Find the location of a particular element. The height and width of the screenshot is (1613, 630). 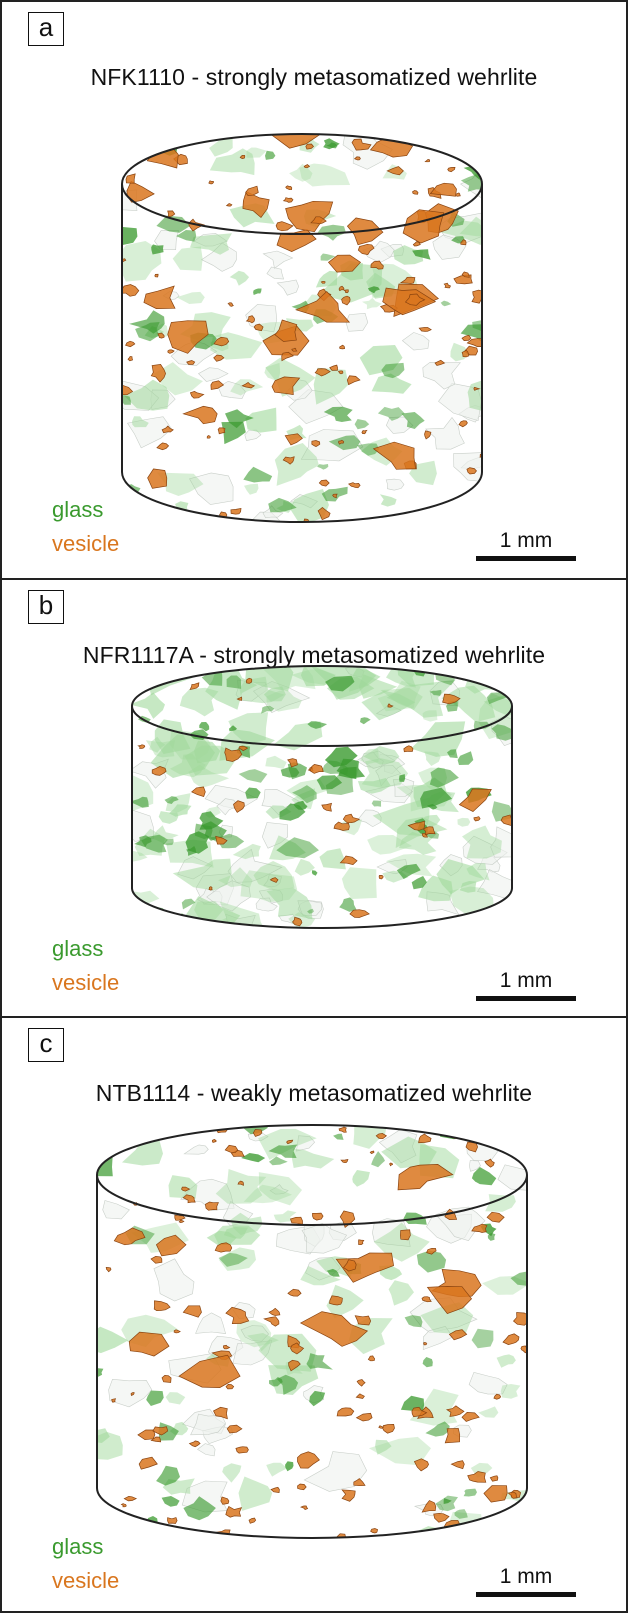

scale-bar: 1 mm is located at coordinates (526, 1581).